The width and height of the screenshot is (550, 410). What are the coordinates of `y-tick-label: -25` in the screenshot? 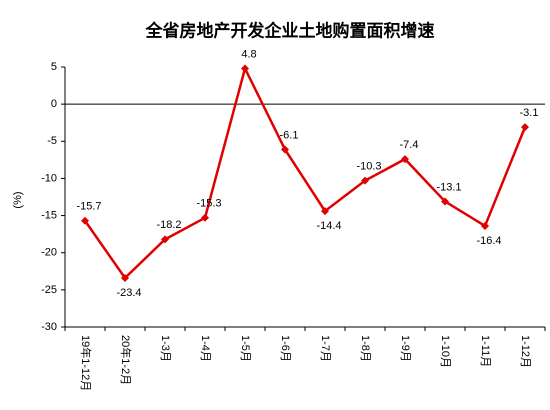 It's located at (49, 290).